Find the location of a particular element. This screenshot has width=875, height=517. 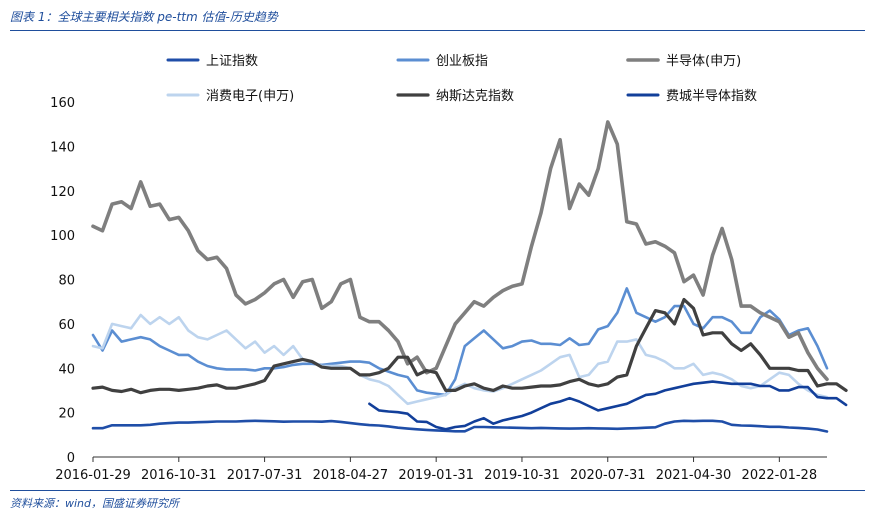

y-tick-label: 160 is located at coordinates (62, 103).